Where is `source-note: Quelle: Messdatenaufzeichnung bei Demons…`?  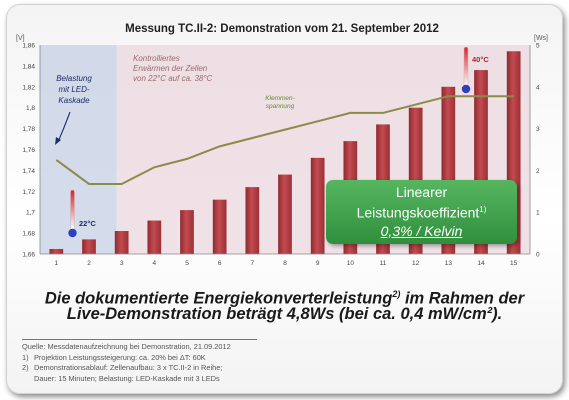
source-note: Quelle: Messdatenaufzeichnung bei Demons… is located at coordinates (126, 346).